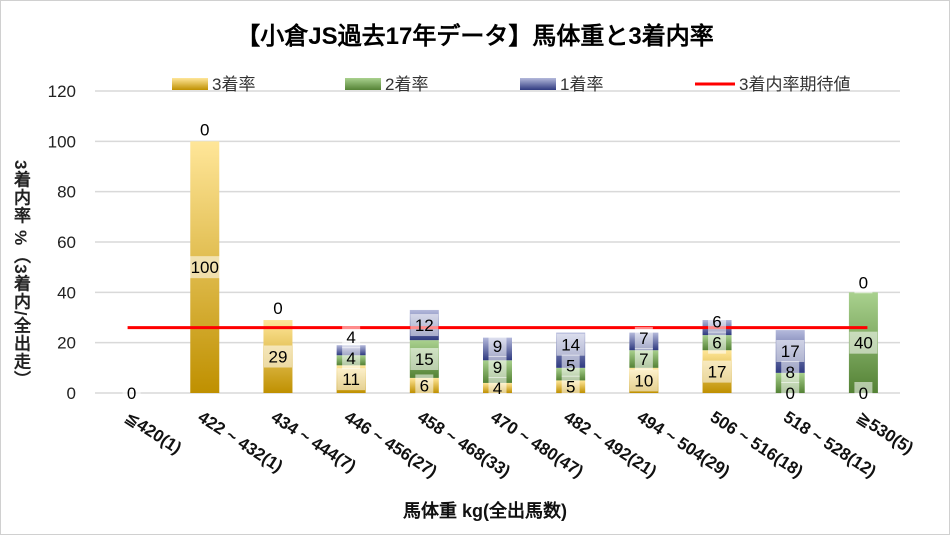 The width and height of the screenshot is (950, 535). I want to click on x-tick-label: ≧530(5), so click(885, 432).